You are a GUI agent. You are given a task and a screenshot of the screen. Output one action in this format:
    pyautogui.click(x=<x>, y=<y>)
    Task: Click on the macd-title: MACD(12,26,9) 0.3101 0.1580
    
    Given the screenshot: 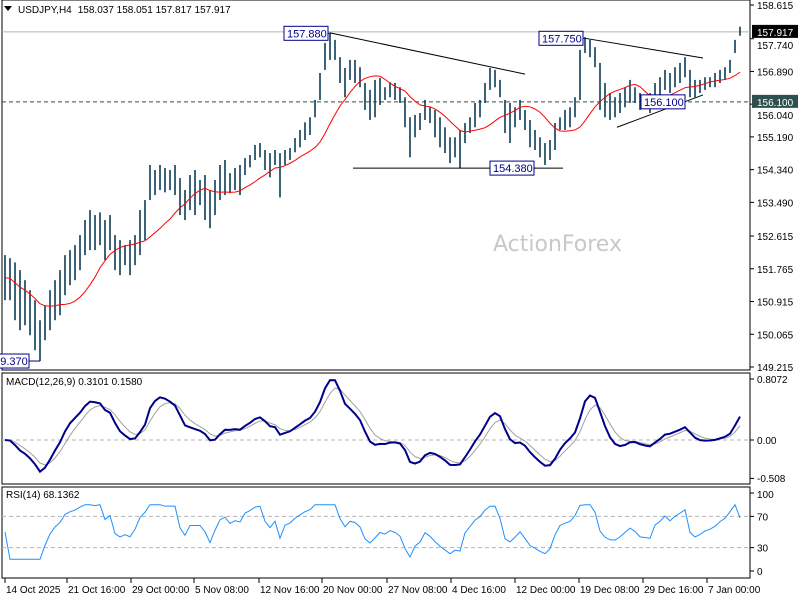 What is the action you would take?
    pyautogui.click(x=74, y=382)
    